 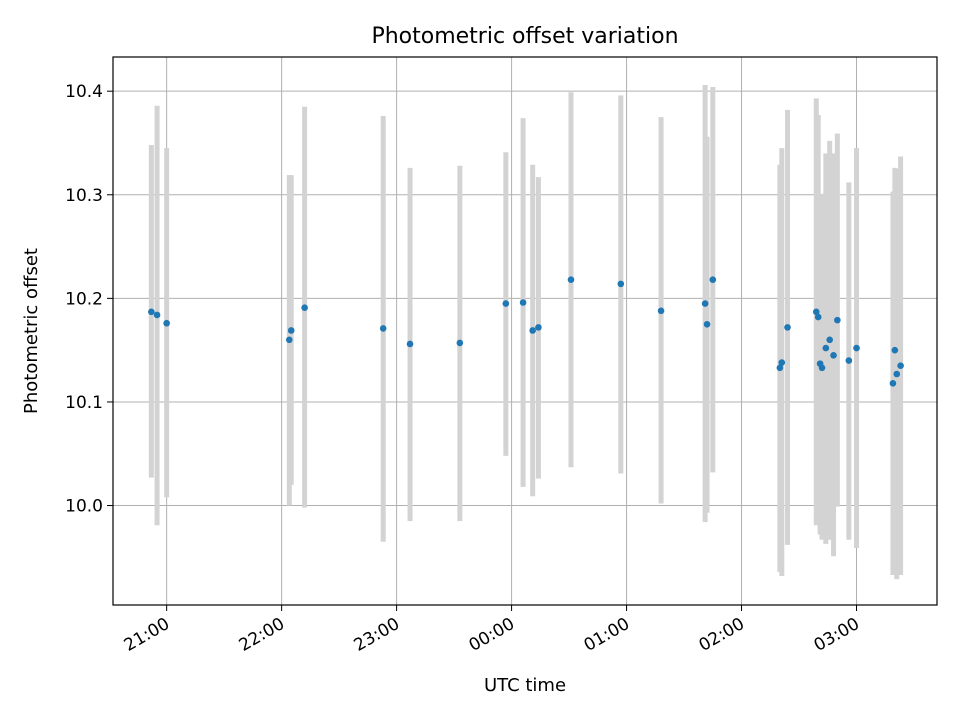 What do you see at coordinates (84, 299) in the screenshot?
I see `y-tick-label: 10.2` at bounding box center [84, 299].